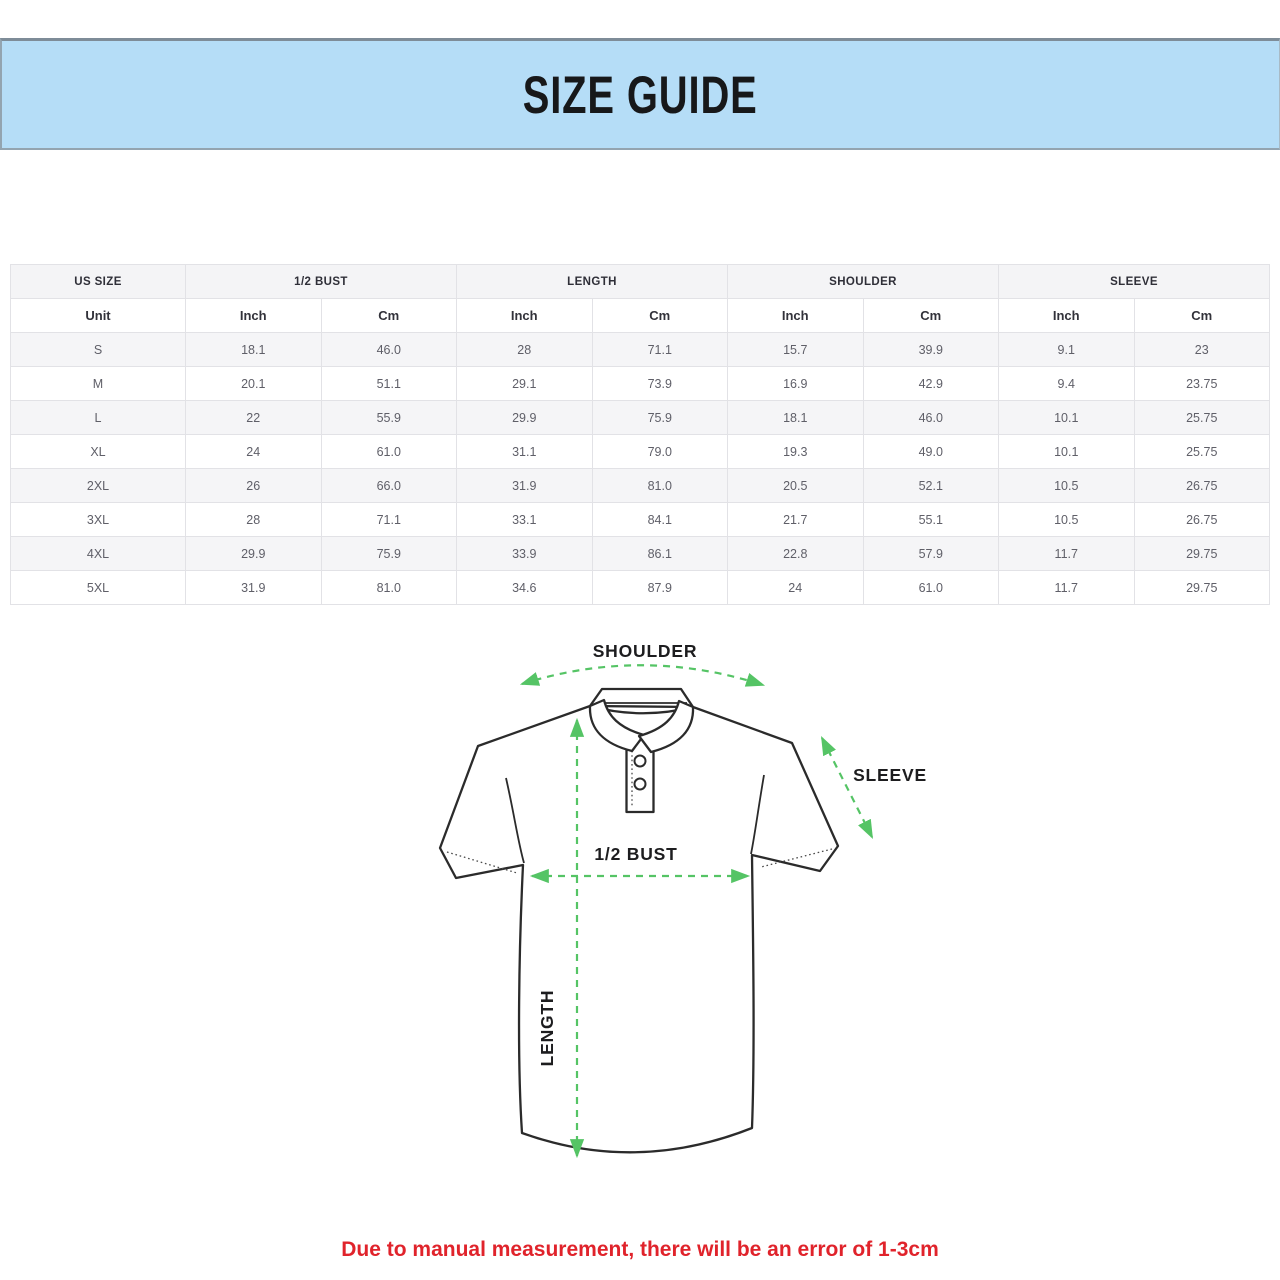 The height and width of the screenshot is (1280, 1280). Describe the element at coordinates (635, 854) in the screenshot. I see `bust-label: 1/2 BUST` at that location.